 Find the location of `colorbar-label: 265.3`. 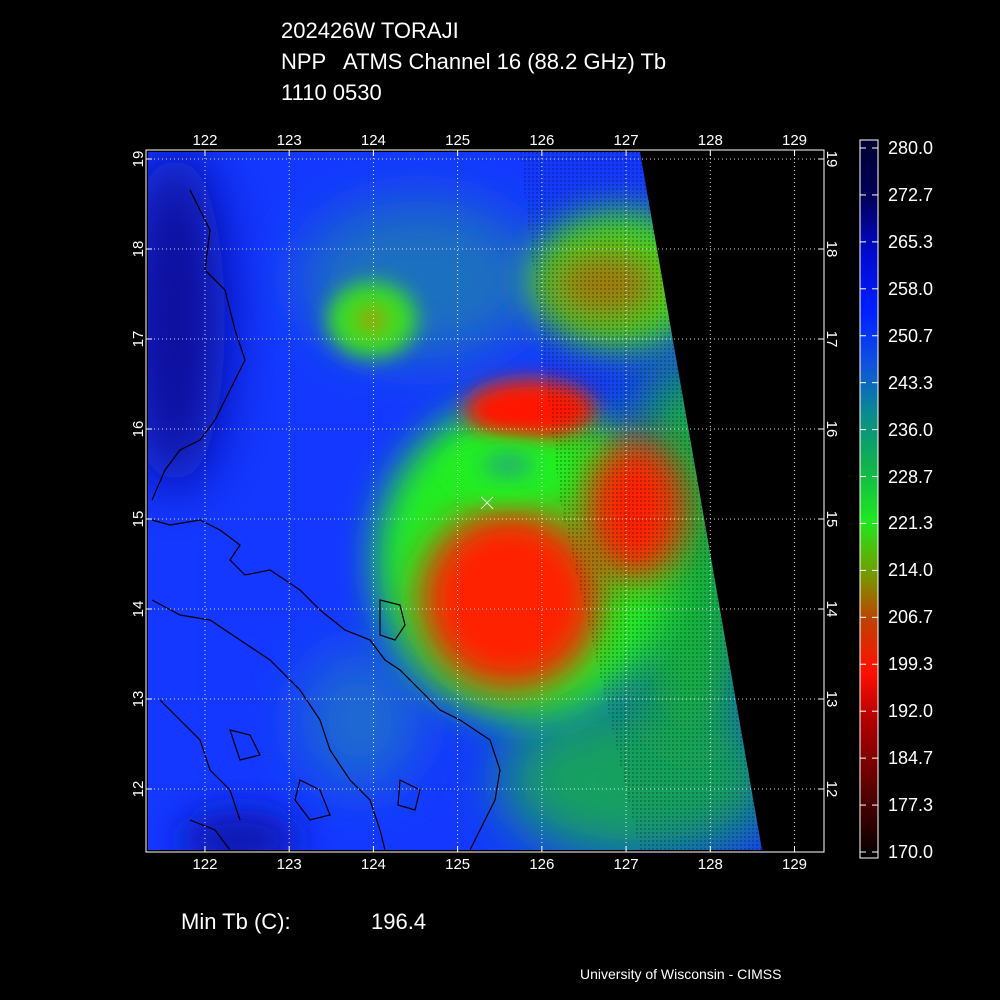

colorbar-label: 265.3 is located at coordinates (911, 241).